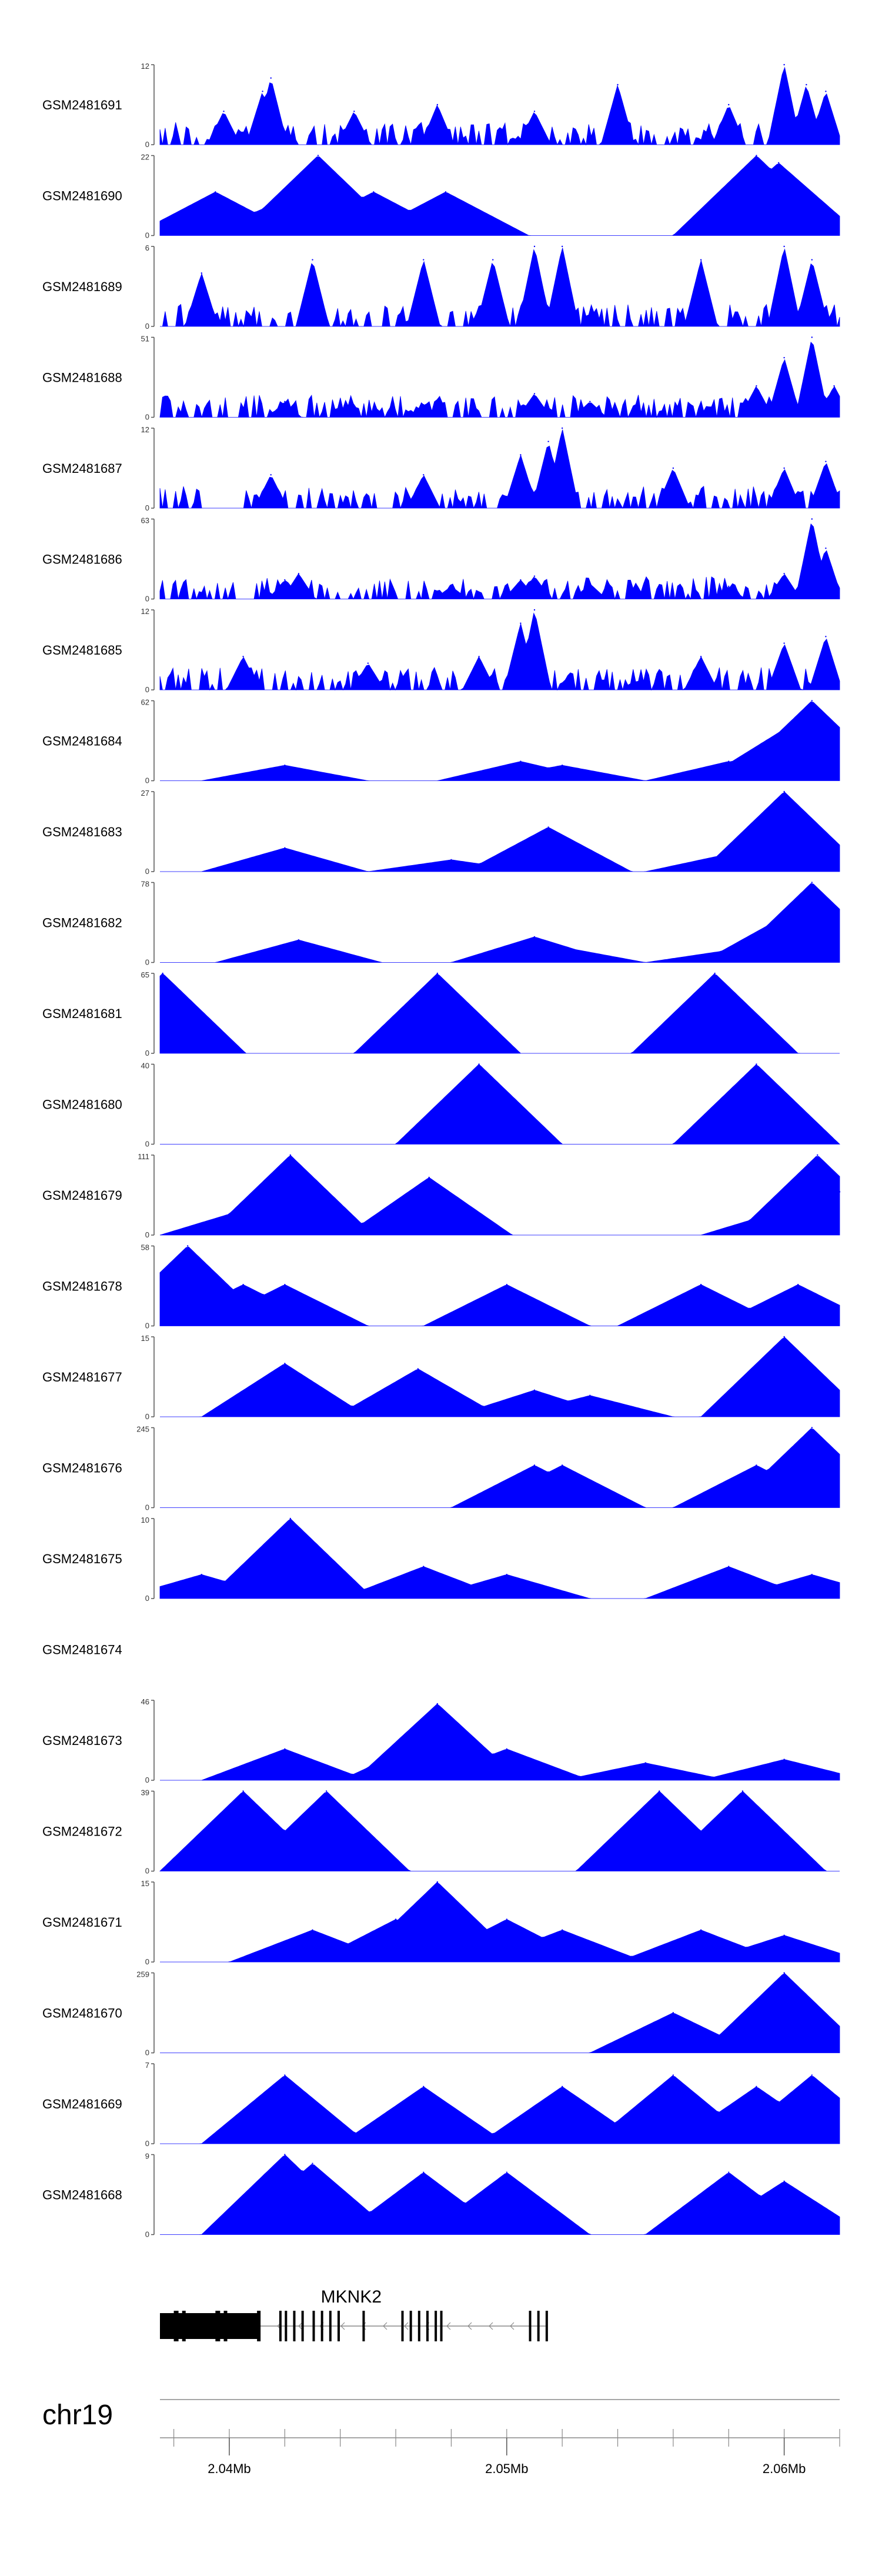 This screenshot has width=882, height=2576. What do you see at coordinates (82, 378) in the screenshot?
I see `track-label: GSM2481688` at bounding box center [82, 378].